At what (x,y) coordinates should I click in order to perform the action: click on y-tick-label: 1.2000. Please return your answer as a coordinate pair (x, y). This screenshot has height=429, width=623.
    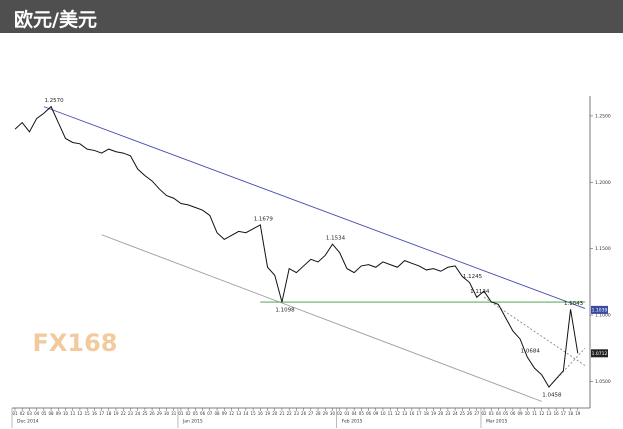
    Looking at the image, I should click on (603, 183).